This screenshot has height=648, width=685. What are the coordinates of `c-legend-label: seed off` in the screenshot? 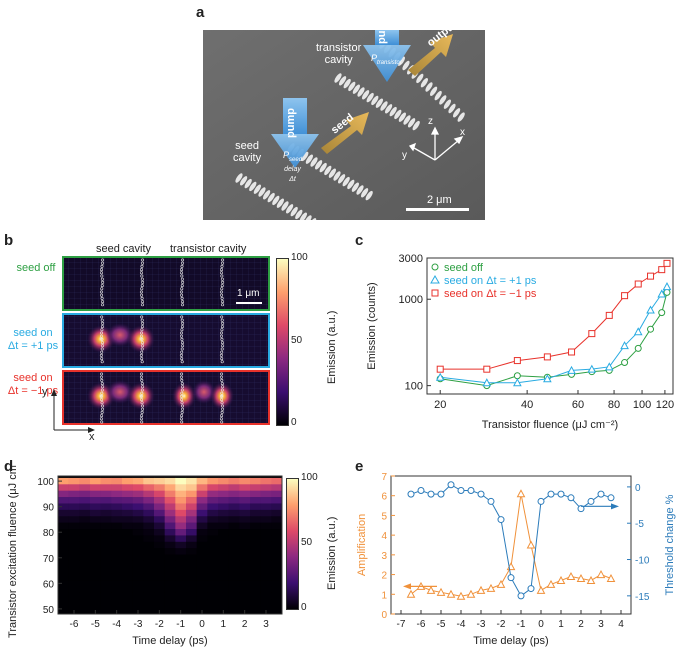 It's located at (464, 268).